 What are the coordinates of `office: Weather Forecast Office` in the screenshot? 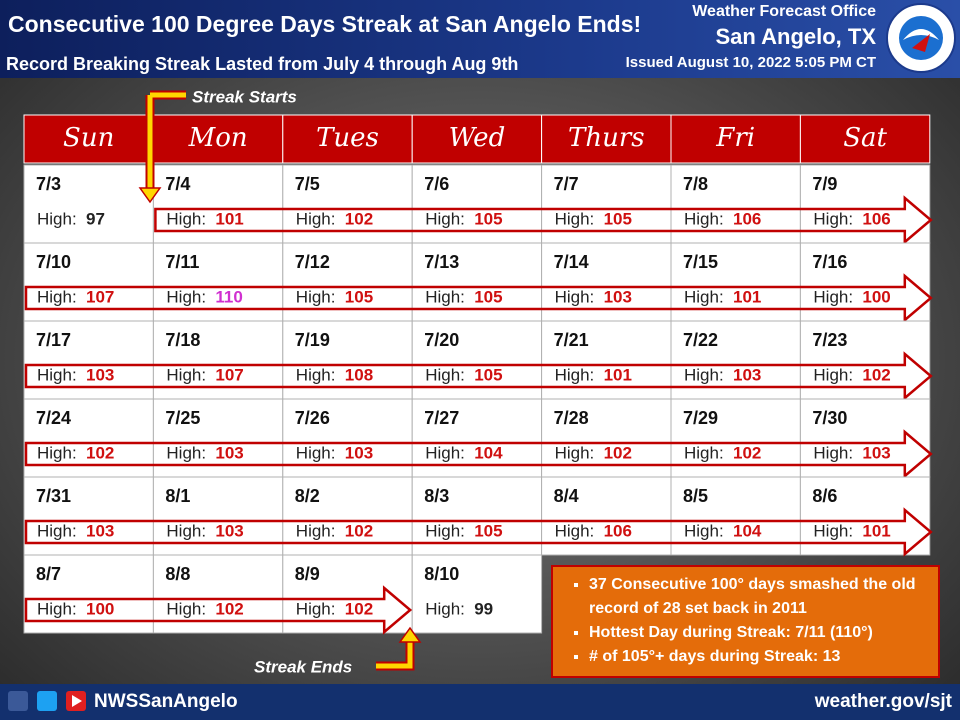 It's located at (784, 11).